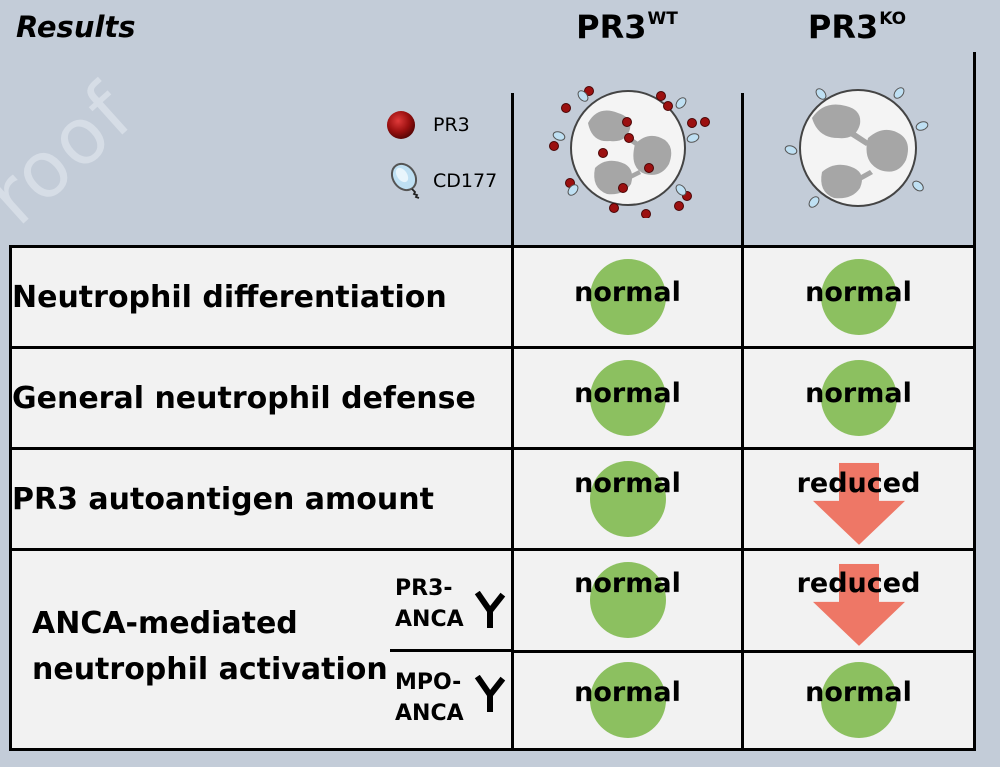 Image resolution: width=1000 pixels, height=767 pixels. I want to click on pr3-legend-label: PR3, so click(451, 125).